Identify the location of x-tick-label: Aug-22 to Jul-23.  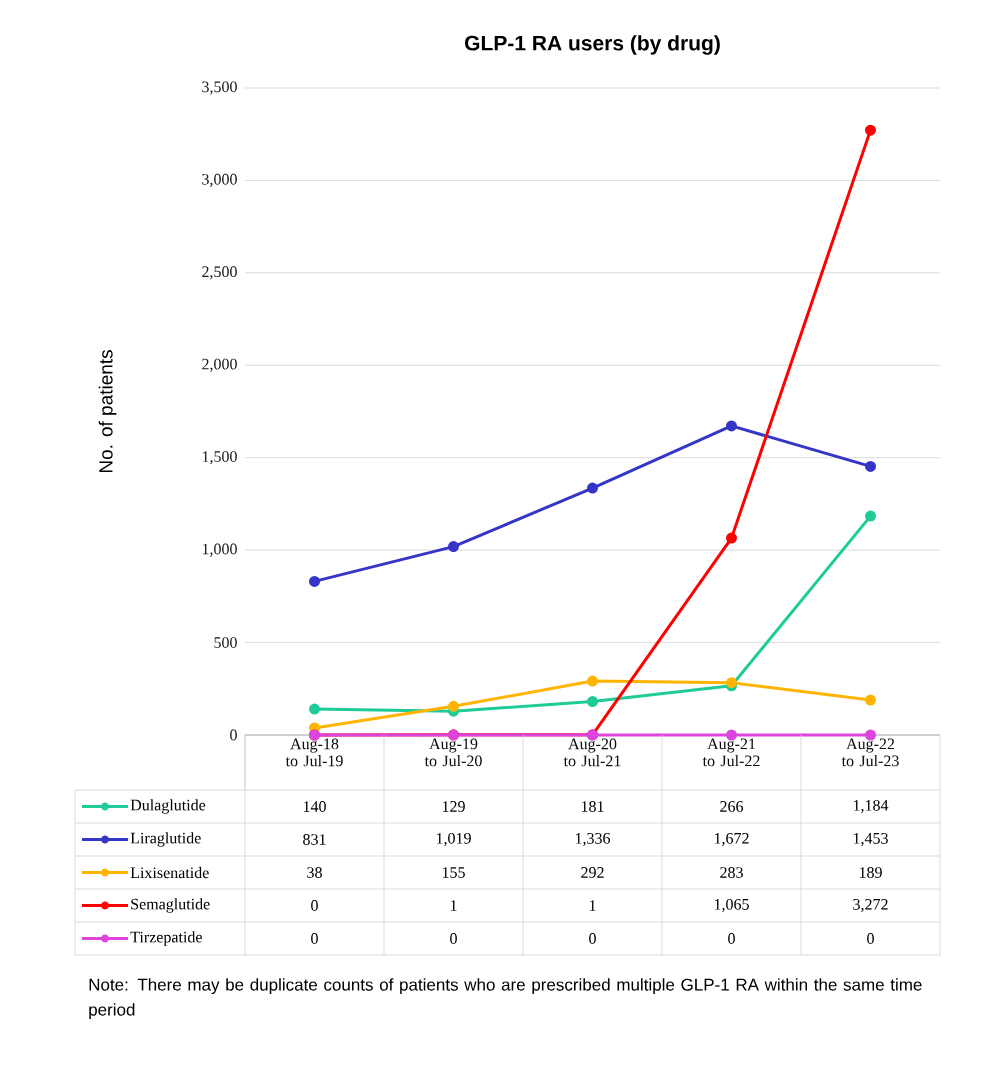
(870, 752).